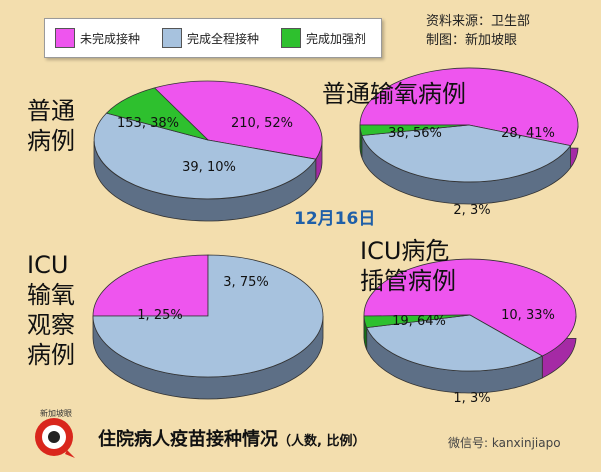 Image resolution: width=601 pixels, height=472 pixels. I want to click on source-credit: 资料来源：卫生部 制图：新加坡眼, so click(478, 31).